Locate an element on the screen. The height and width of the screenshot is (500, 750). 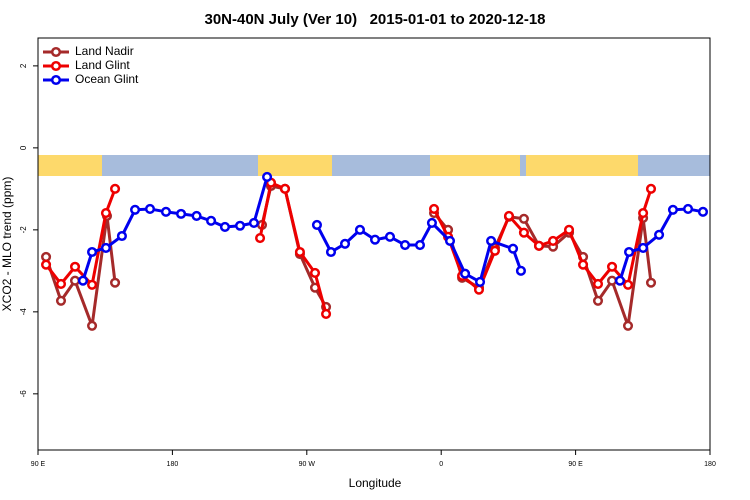
y-tick-label: -6 is located at coordinates (23, 394).